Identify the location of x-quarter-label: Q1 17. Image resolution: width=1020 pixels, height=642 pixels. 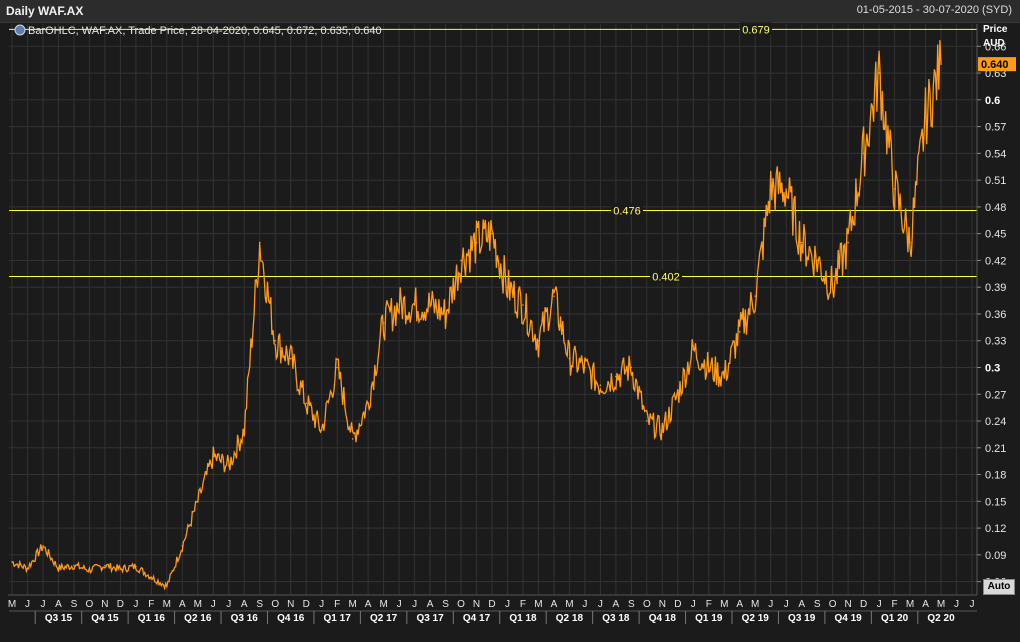
(338, 618).